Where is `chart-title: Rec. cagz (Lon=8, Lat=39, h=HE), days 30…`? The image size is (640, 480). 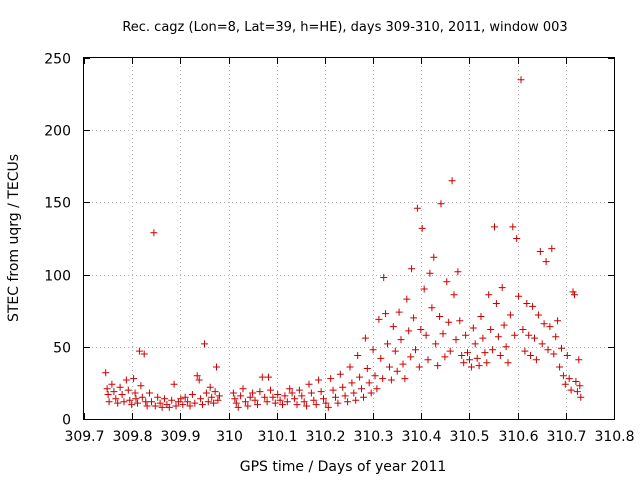
chart-title: Rec. cagz (Lon=8, Lat=39, h=HE), days 30… is located at coordinates (344, 27).